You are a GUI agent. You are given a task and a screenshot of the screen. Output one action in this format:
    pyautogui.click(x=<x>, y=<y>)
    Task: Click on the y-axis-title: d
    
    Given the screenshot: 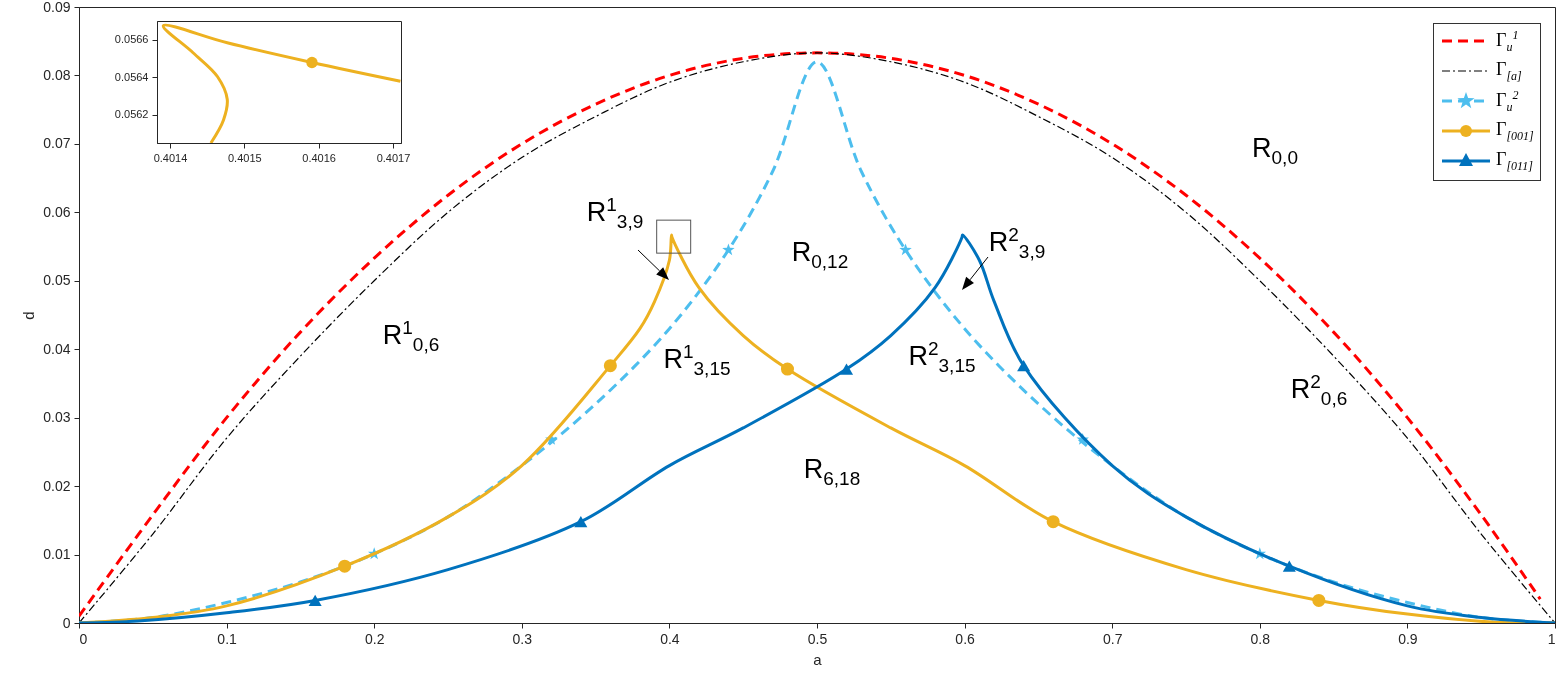 What is the action you would take?
    pyautogui.click(x=29, y=315)
    